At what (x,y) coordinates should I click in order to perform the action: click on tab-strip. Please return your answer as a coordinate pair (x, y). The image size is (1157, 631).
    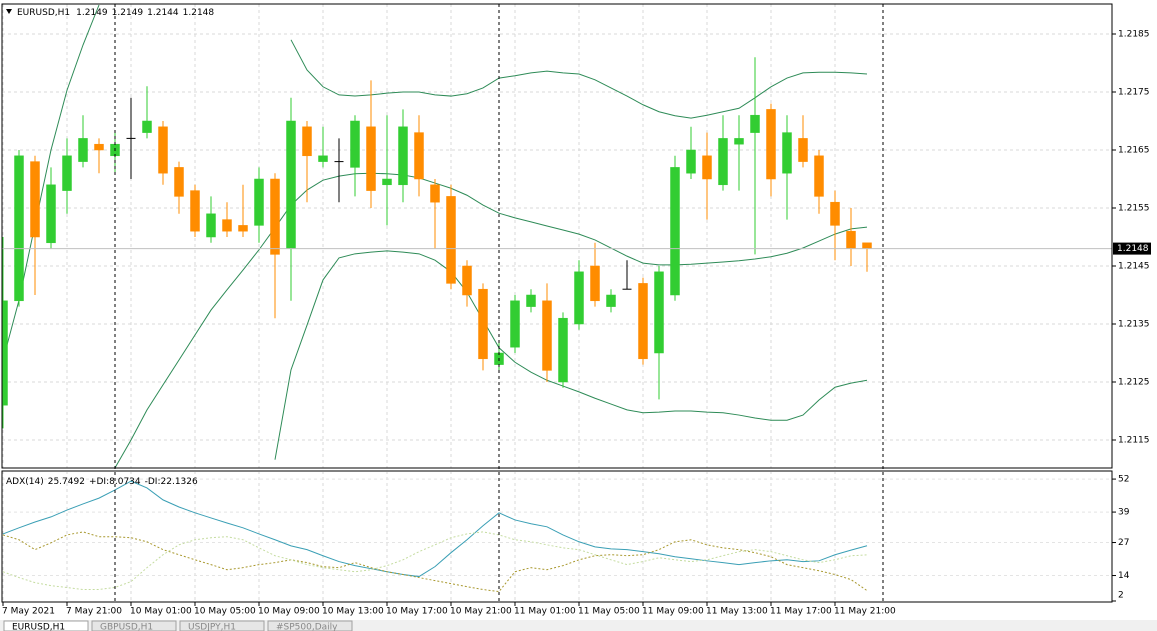
    Looking at the image, I should click on (578, 625).